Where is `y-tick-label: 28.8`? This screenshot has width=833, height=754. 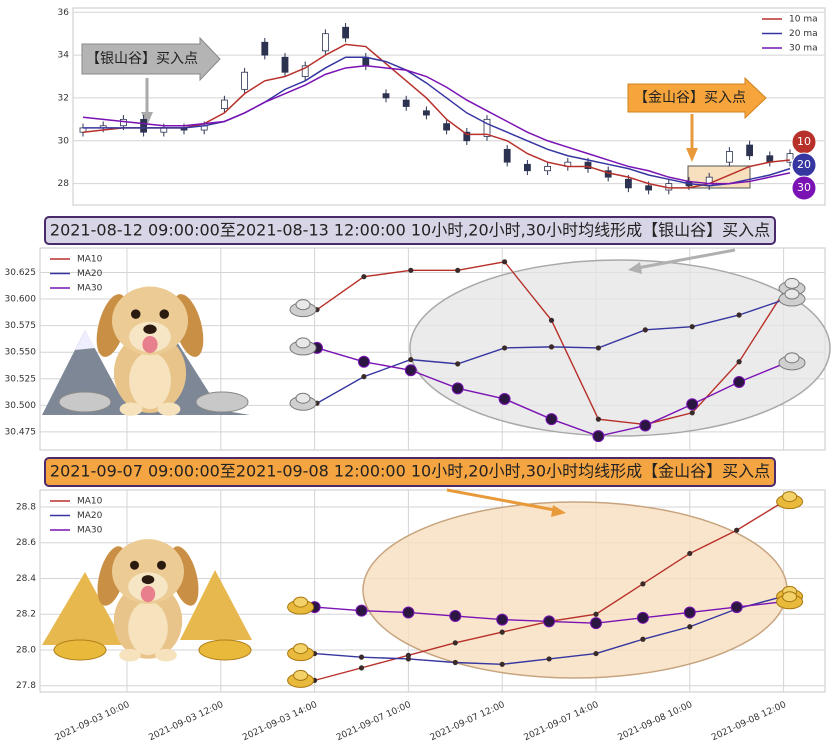
y-tick-label: 28.8 is located at coordinates (26, 507).